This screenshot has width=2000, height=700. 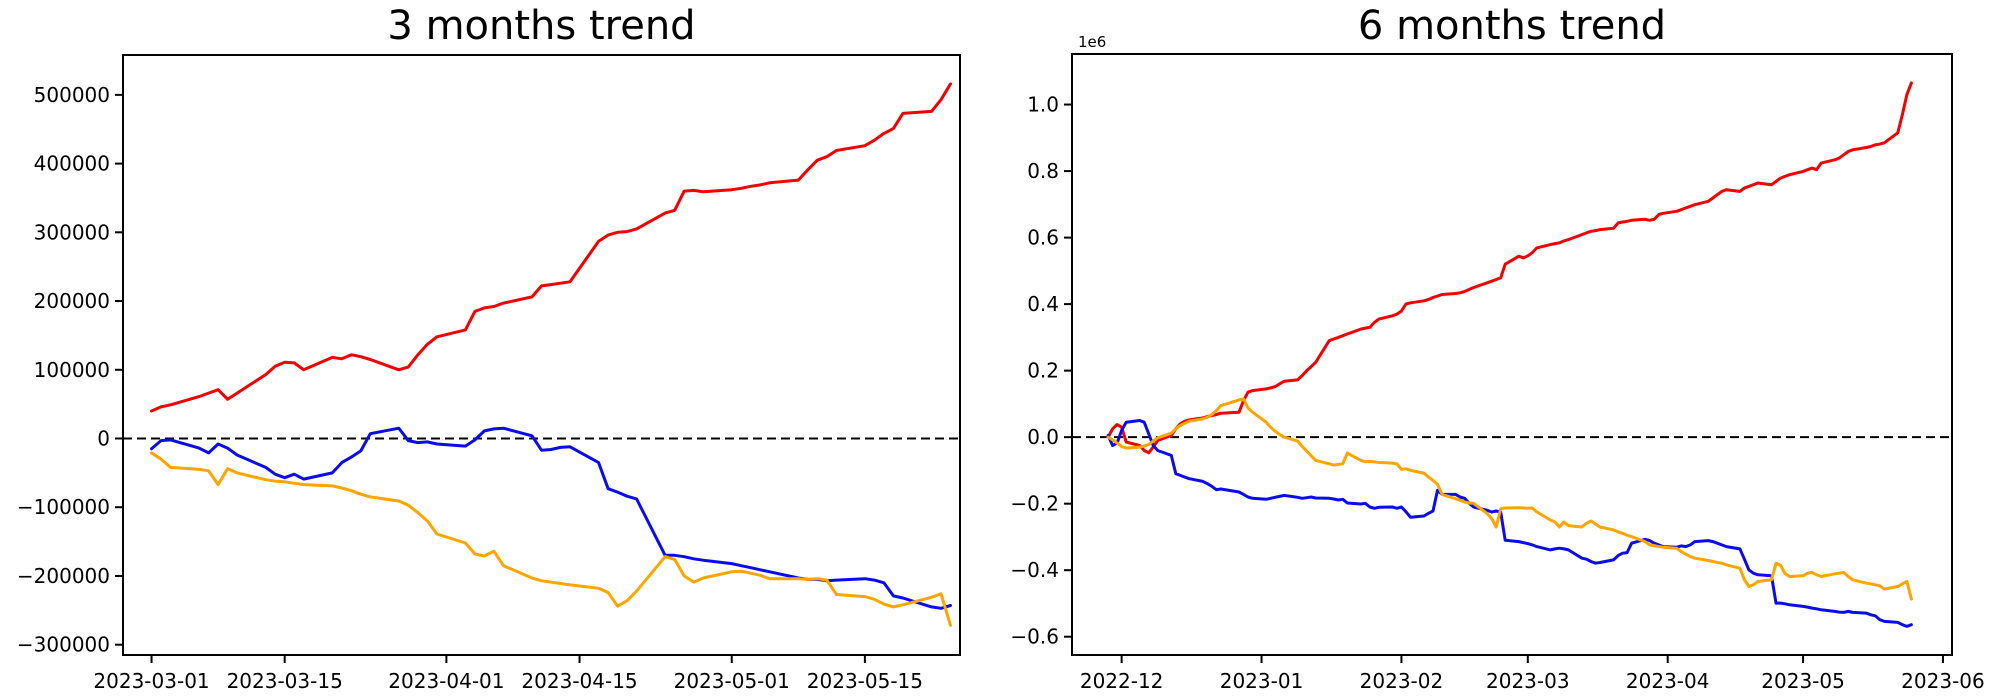 What do you see at coordinates (1528, 681) in the screenshot?
I see `x-tick-label: 2023-03` at bounding box center [1528, 681].